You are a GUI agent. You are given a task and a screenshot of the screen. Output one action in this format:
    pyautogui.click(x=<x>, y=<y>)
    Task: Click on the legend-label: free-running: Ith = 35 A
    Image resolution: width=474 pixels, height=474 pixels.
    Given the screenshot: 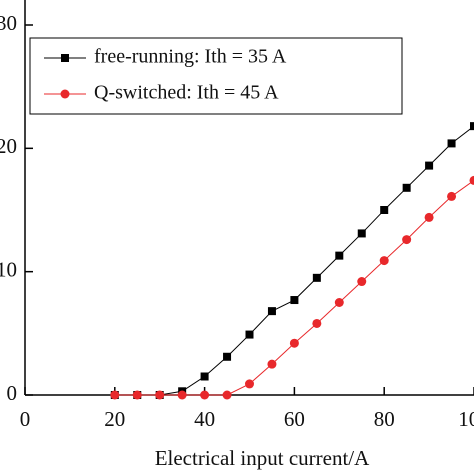 What is the action you would take?
    pyautogui.click(x=190, y=57)
    